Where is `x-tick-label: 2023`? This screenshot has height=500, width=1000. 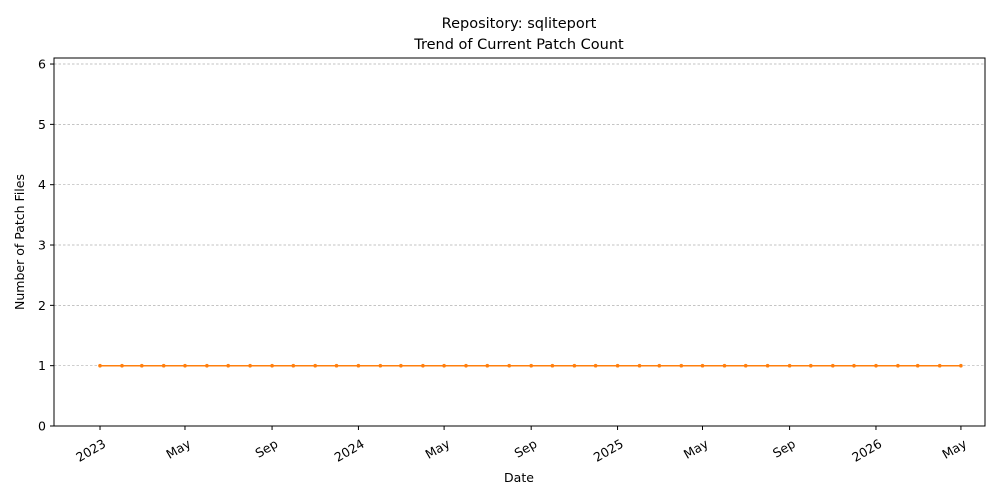
x-tick-label: 2023 is located at coordinates (90, 450).